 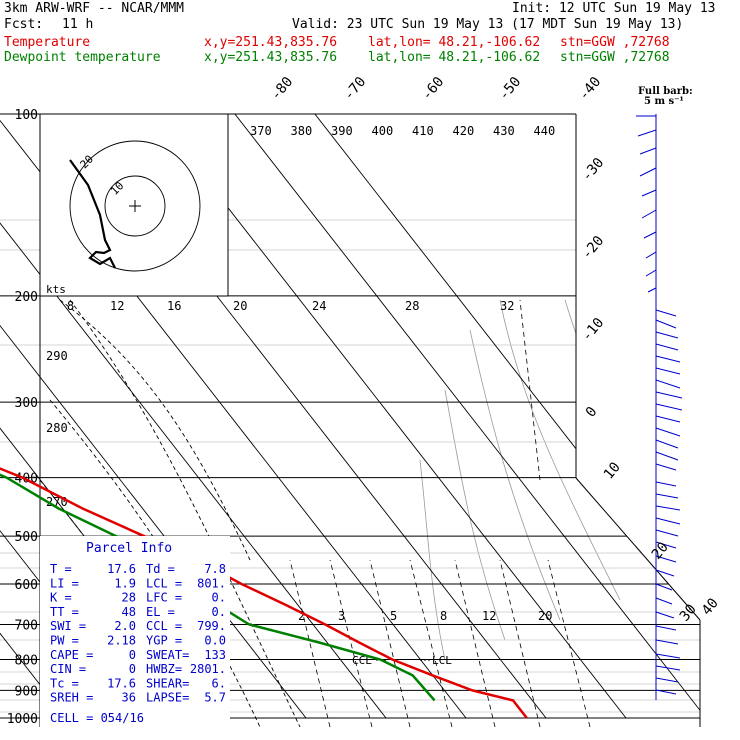 What do you see at coordinates (64, 612) in the screenshot?
I see `parcel-key: TT =` at bounding box center [64, 612].